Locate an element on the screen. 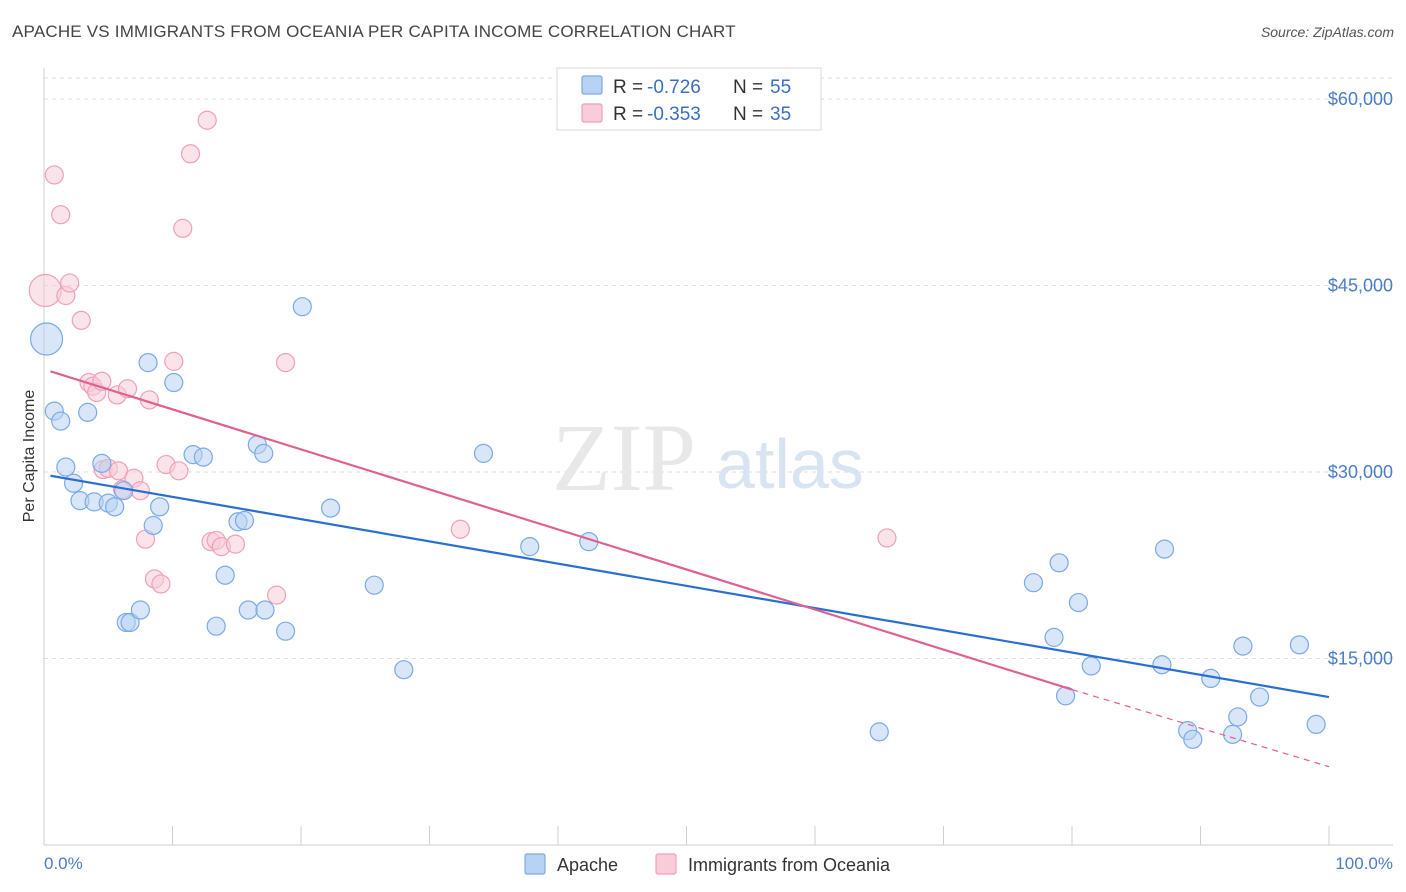 Image resolution: width=1406 pixels, height=892 pixels. watermark: ZIP atlas is located at coordinates (708, 457).